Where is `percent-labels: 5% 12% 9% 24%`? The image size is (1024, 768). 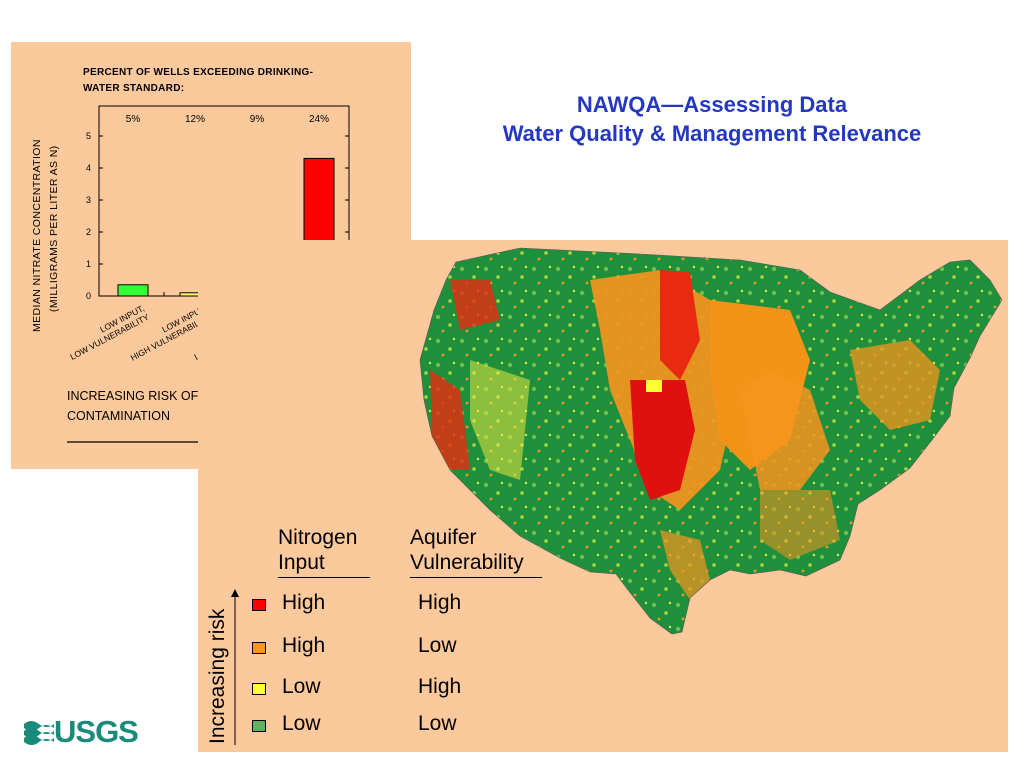 percent-labels: 5% 12% 9% 24% is located at coordinates (227, 119).